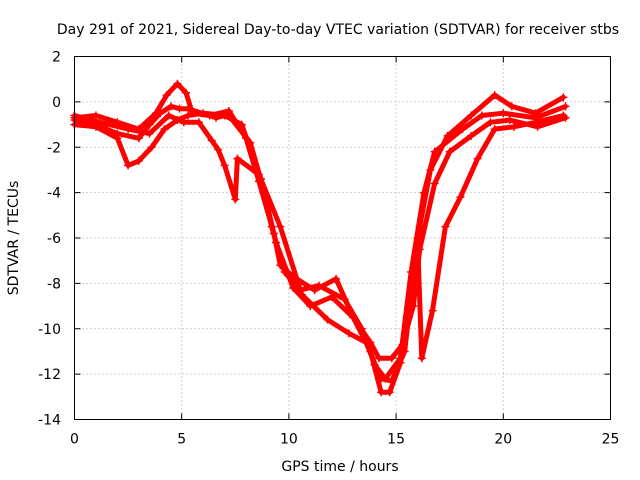  I want to click on y-tick-label: 2, so click(56, 58).